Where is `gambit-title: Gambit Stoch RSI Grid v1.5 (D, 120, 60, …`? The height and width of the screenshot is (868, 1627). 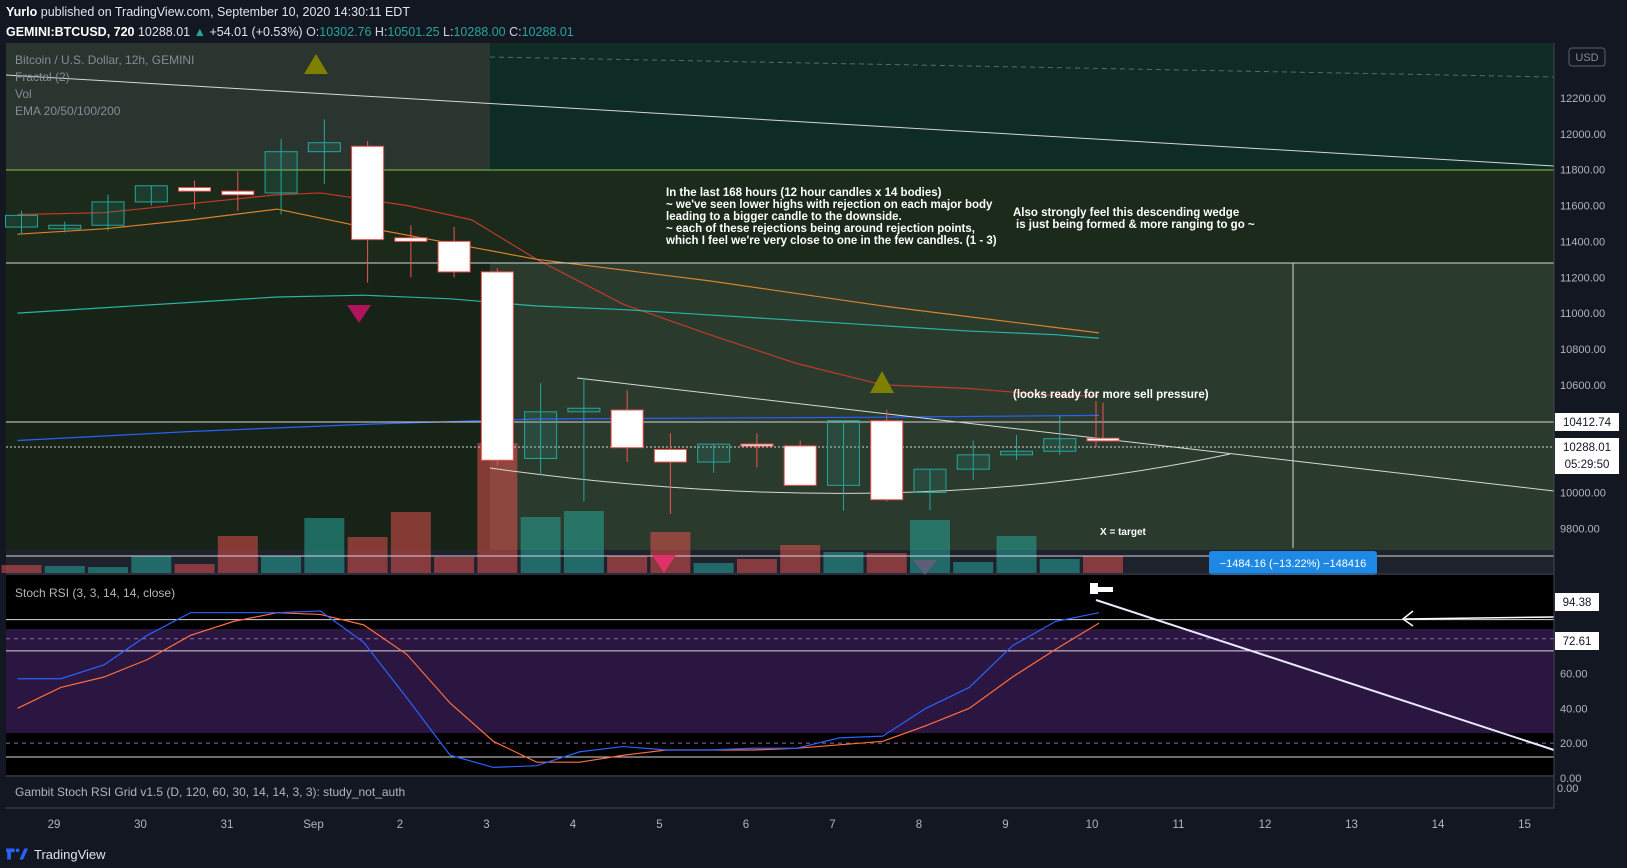 gambit-title: Gambit Stoch RSI Grid v1.5 (D, 120, 60, … is located at coordinates (210, 792).